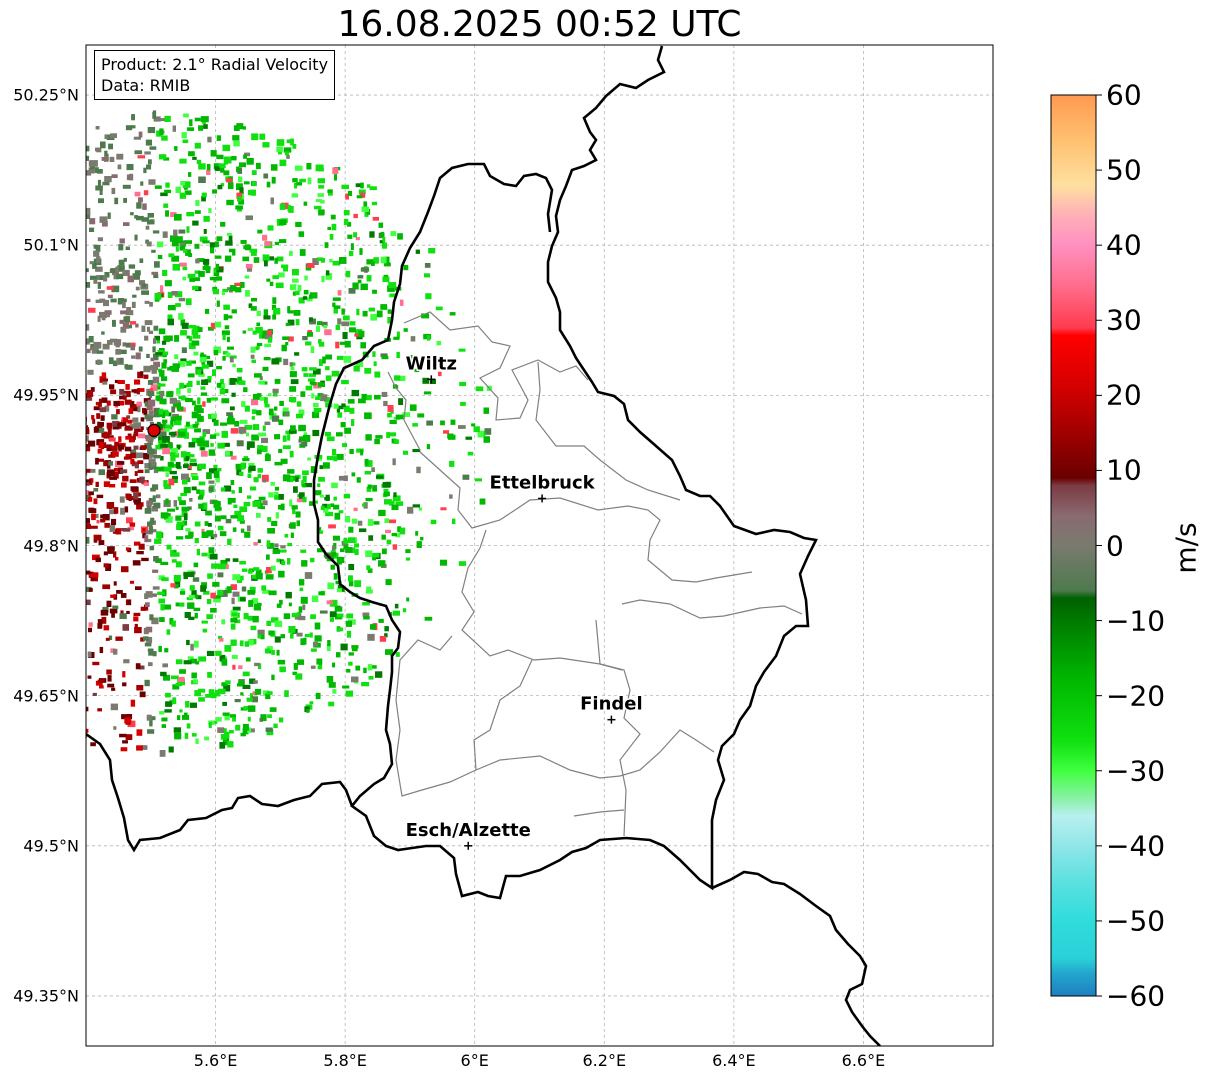 This screenshot has width=1207, height=1081. Describe the element at coordinates (468, 830) in the screenshot. I see `city-label: Esch/Alzette` at that location.